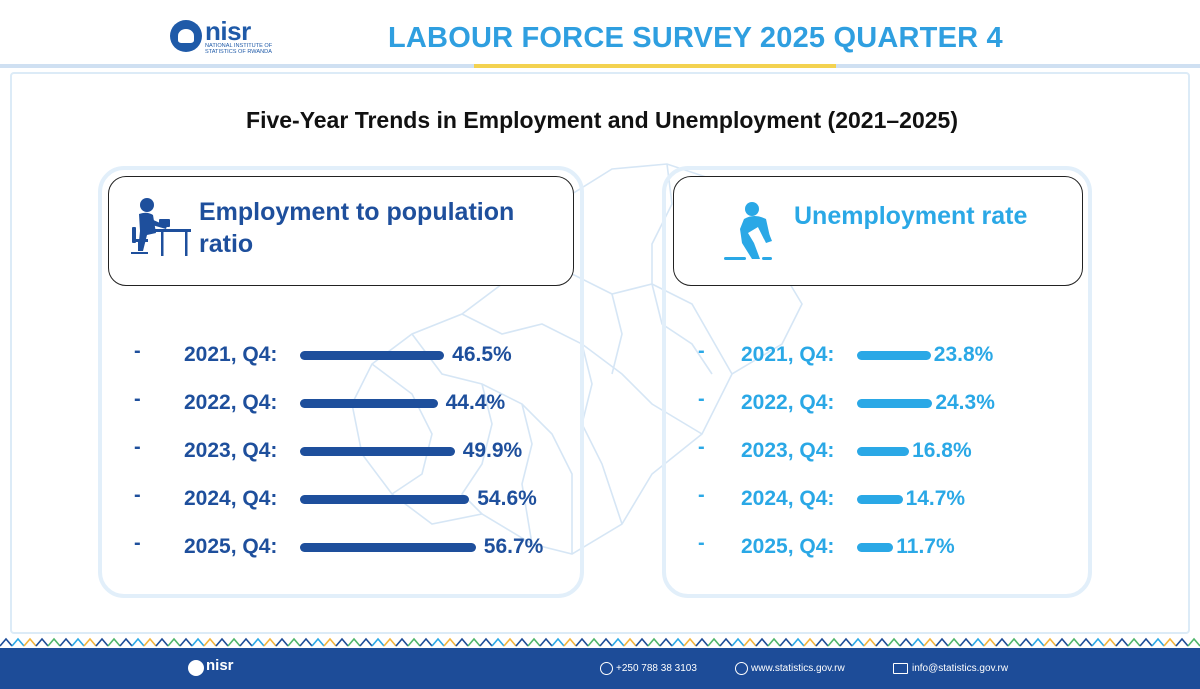 Image resolution: width=1200 pixels, height=689 pixels. I want to click on value-label: 46.5%, so click(482, 354).